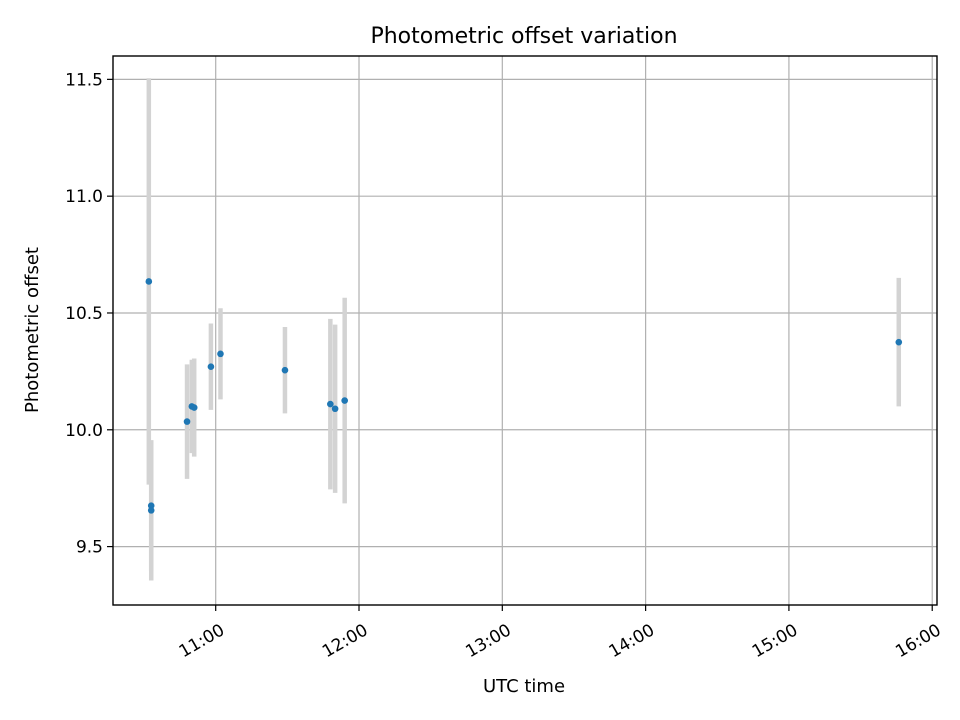 The width and height of the screenshot is (960, 720). Describe the element at coordinates (202, 641) in the screenshot. I see `x-tick-label: 11:00` at that location.